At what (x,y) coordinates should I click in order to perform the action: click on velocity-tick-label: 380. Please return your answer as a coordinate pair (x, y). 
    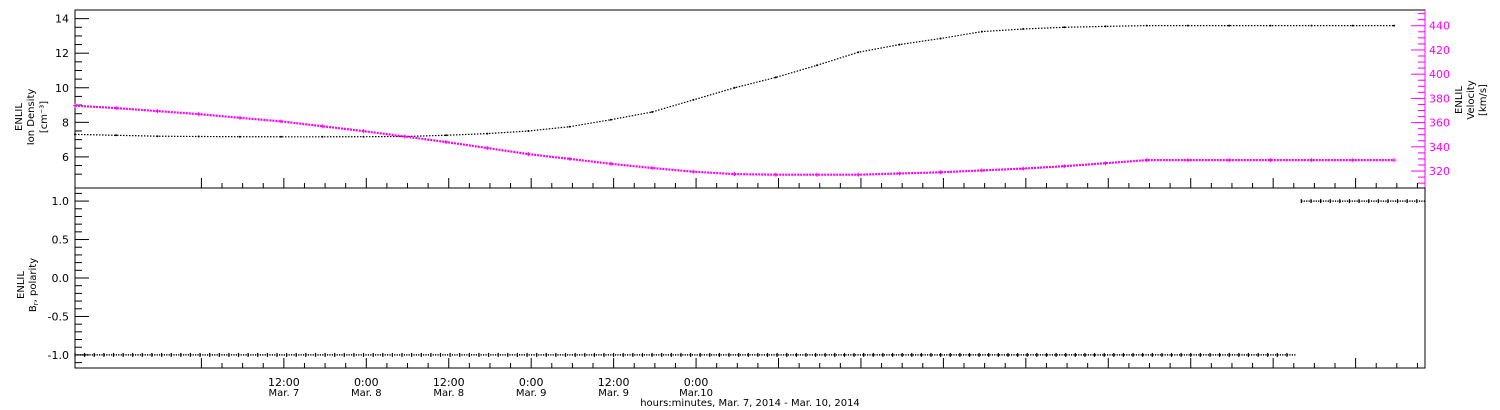
    Looking at the image, I should click on (1439, 98).